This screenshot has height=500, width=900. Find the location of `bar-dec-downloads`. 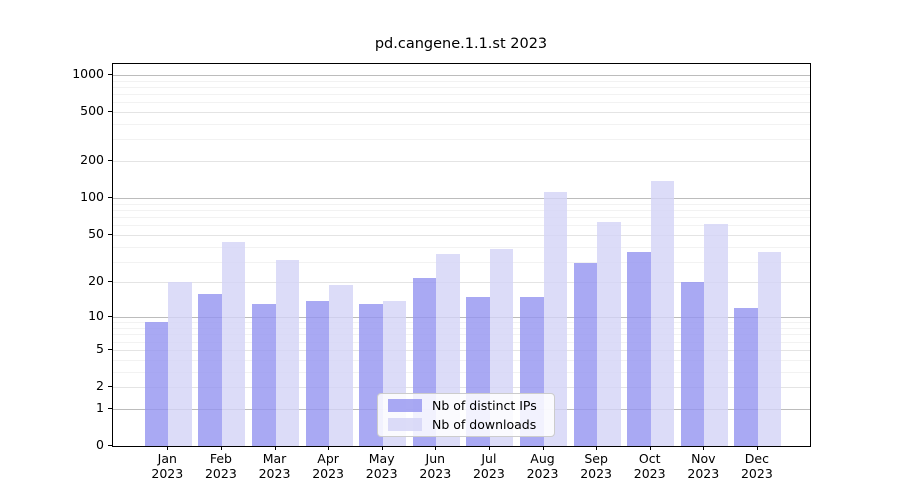

bar-dec-downloads is located at coordinates (769, 349).